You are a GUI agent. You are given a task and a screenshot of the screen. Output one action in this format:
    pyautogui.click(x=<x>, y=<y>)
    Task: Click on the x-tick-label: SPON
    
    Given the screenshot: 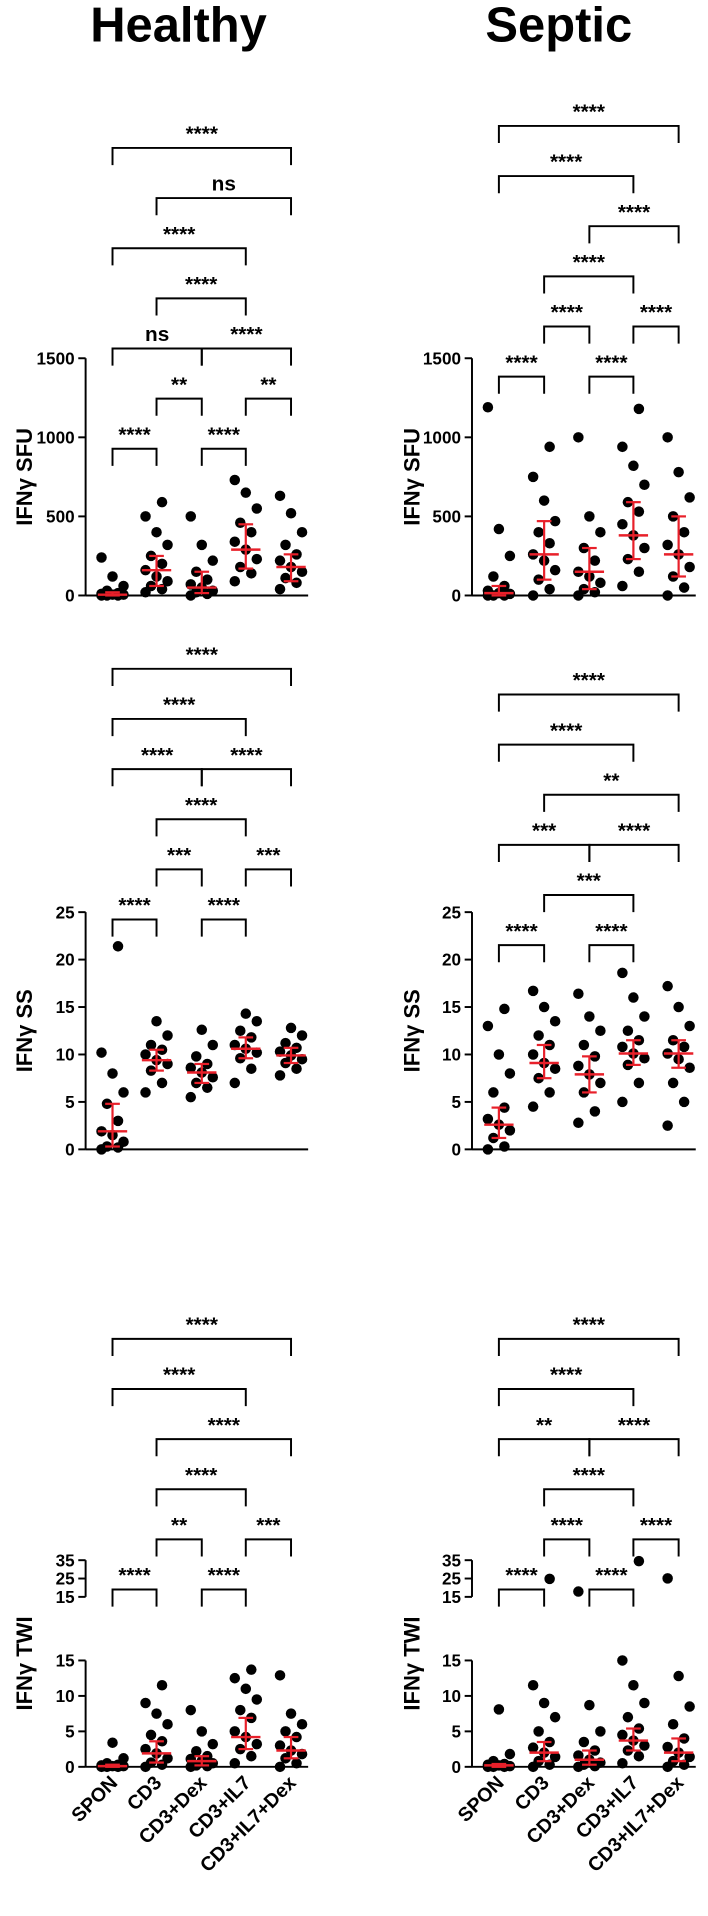 What is the action you would take?
    pyautogui.click(x=94, y=1799)
    